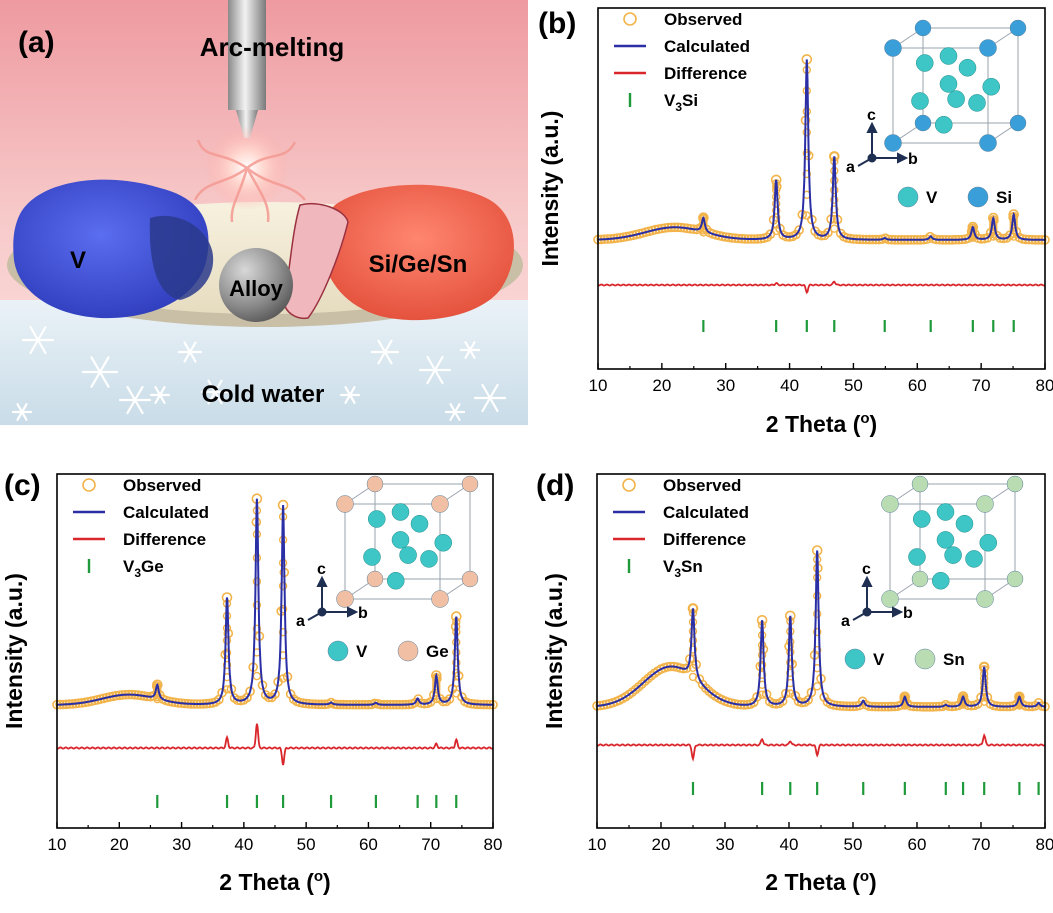  Describe the element at coordinates (598, 385) in the screenshot. I see `x-tick-label: 10` at that location.